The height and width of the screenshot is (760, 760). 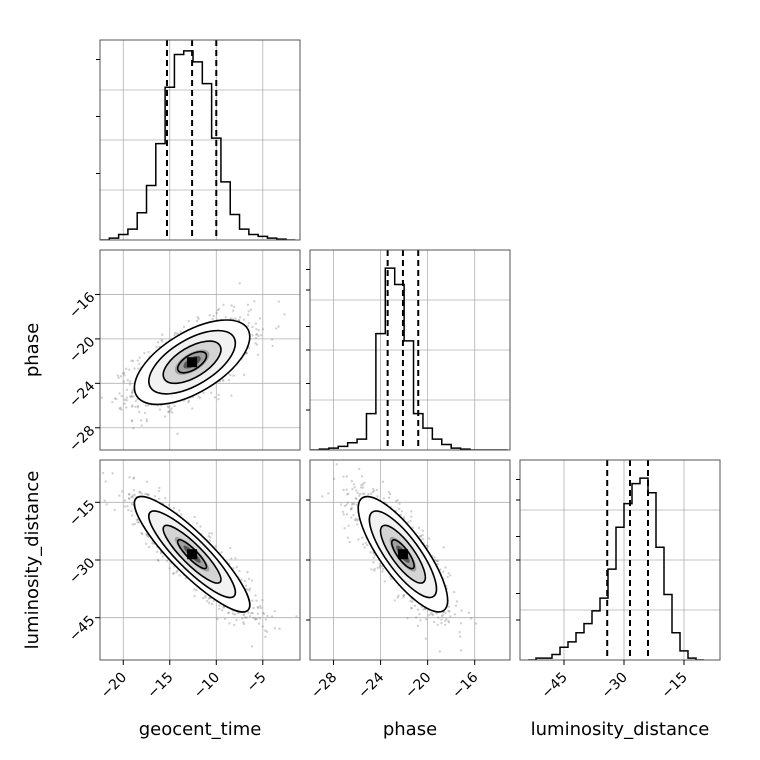 What do you see at coordinates (82, 513) in the screenshot?
I see `y-tick-label: −15` at bounding box center [82, 513].